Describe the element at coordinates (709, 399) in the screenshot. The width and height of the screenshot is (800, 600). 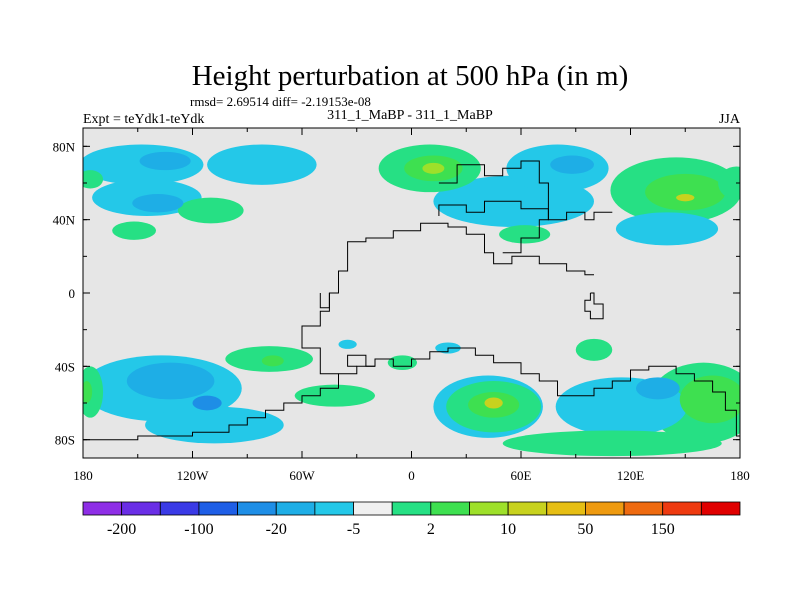
I see `blob-south-east-pos-mid` at that location.